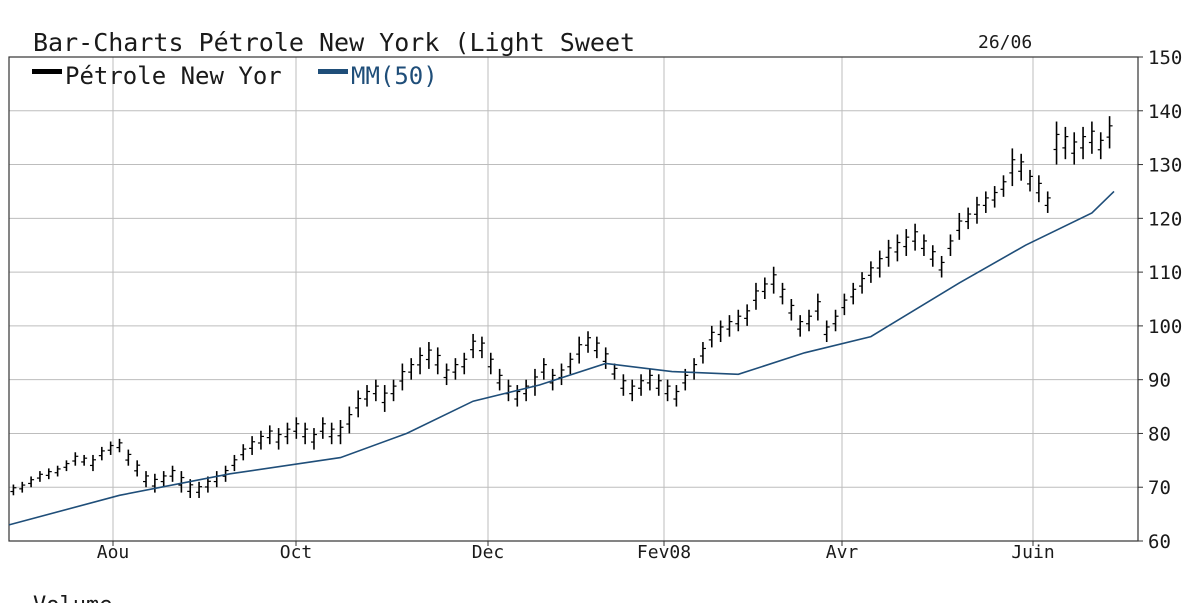 The height and width of the screenshot is (603, 1200). Describe the element at coordinates (1165, 166) in the screenshot. I see `y-tick-label: 130` at that location.